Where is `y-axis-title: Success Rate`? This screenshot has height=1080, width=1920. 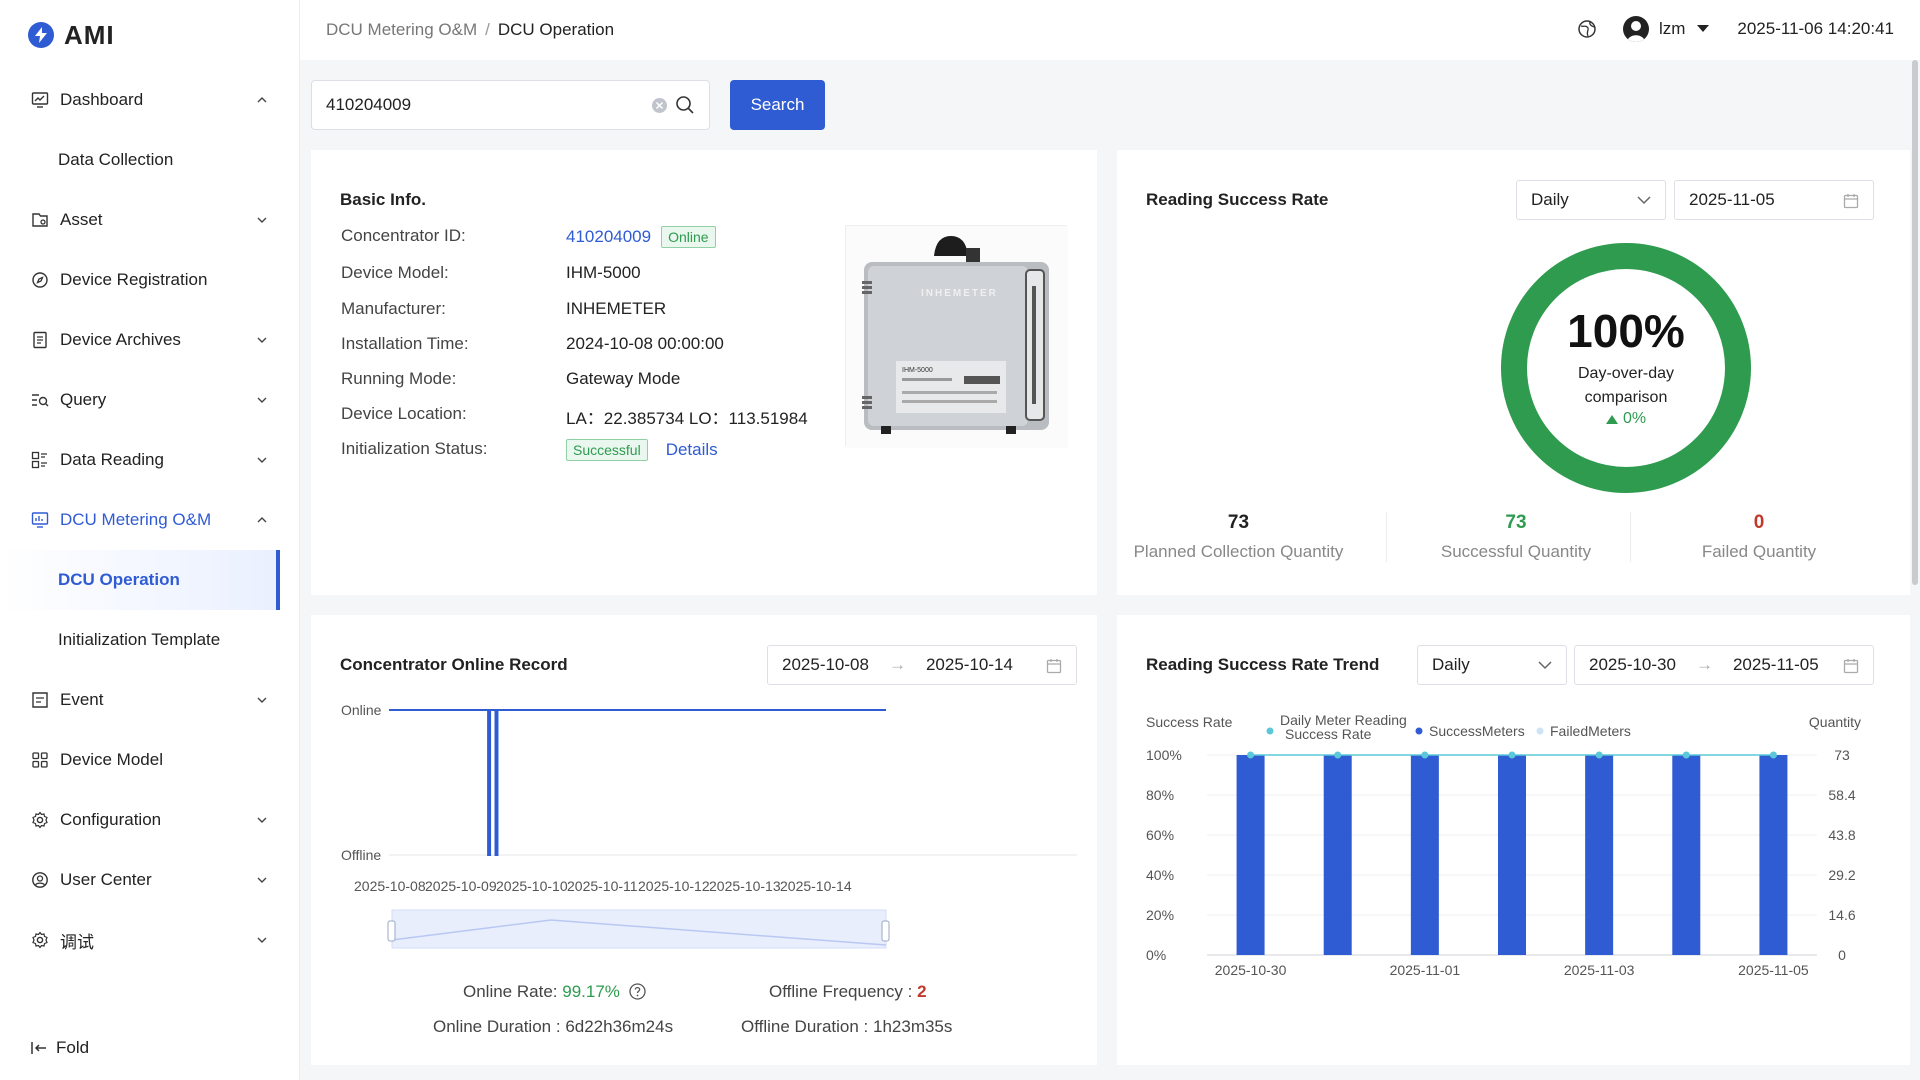
y-axis-title: Success Rate is located at coordinates (1189, 722).